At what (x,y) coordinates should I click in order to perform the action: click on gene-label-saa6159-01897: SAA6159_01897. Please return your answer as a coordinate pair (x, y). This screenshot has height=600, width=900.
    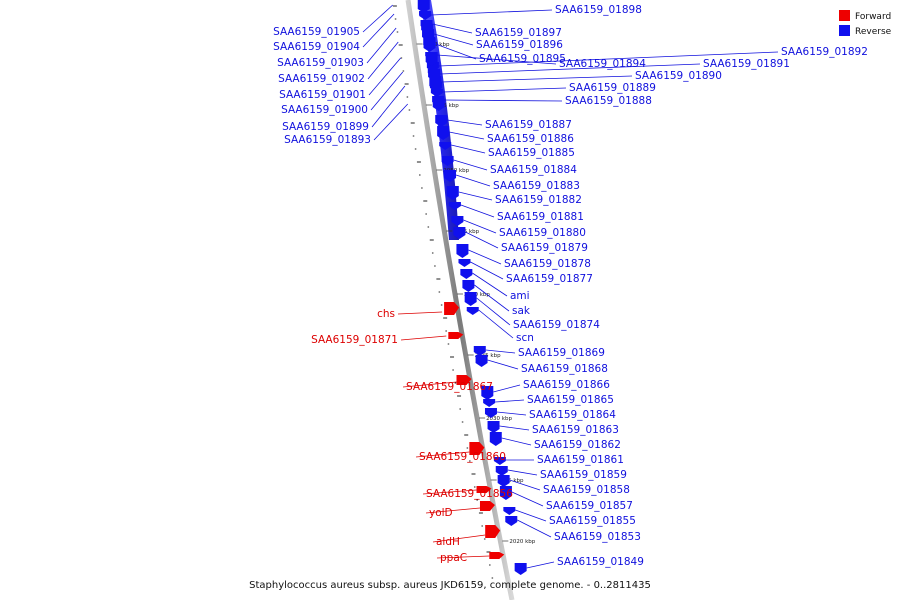
    Looking at the image, I should click on (518, 33).